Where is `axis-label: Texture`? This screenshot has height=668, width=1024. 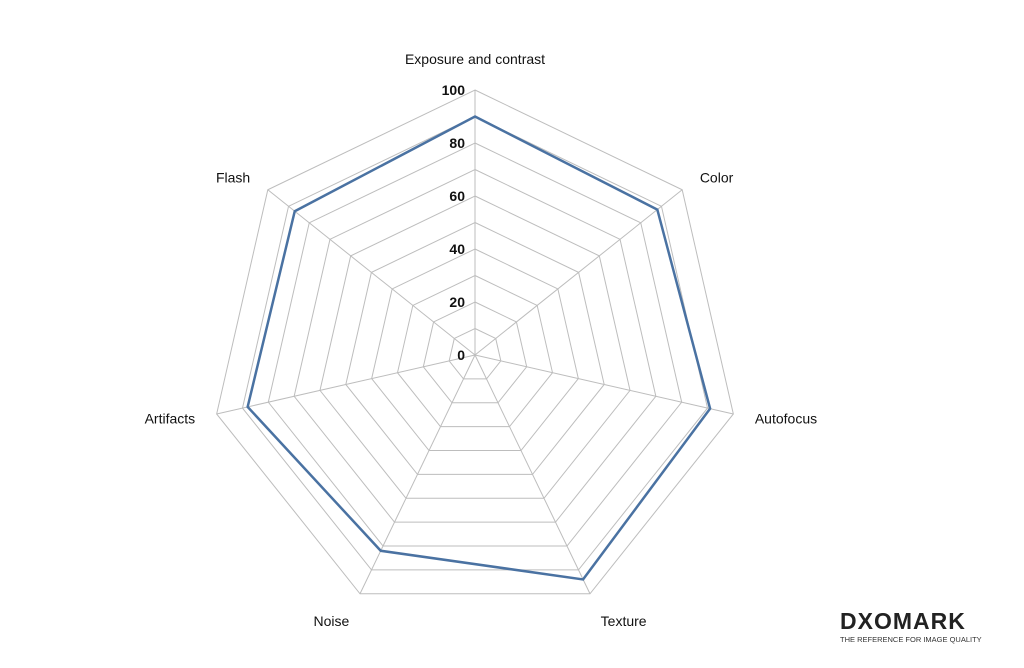 axis-label: Texture is located at coordinates (624, 621).